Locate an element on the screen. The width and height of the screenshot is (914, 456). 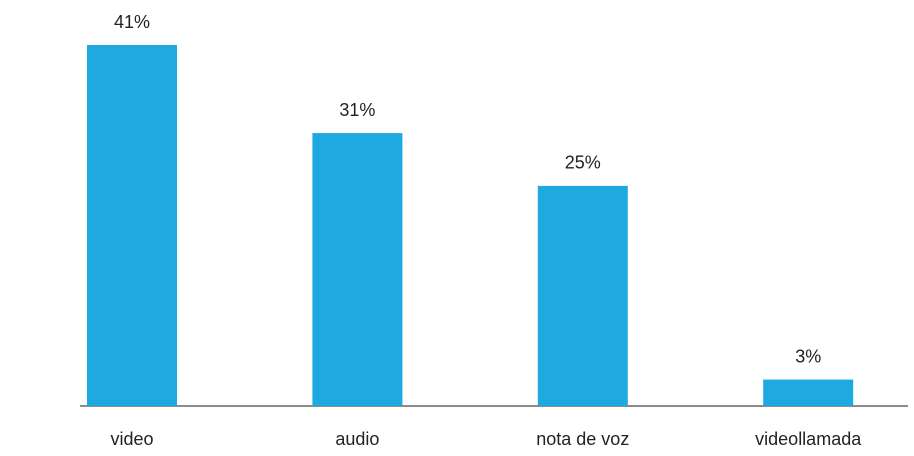
data-label: 25% is located at coordinates (583, 163).